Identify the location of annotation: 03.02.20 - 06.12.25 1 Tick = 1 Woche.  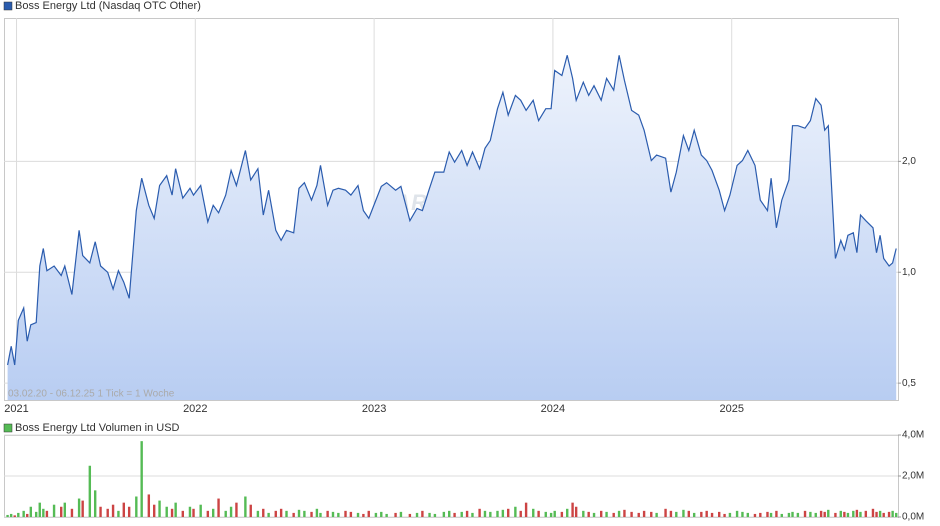
(91, 394).